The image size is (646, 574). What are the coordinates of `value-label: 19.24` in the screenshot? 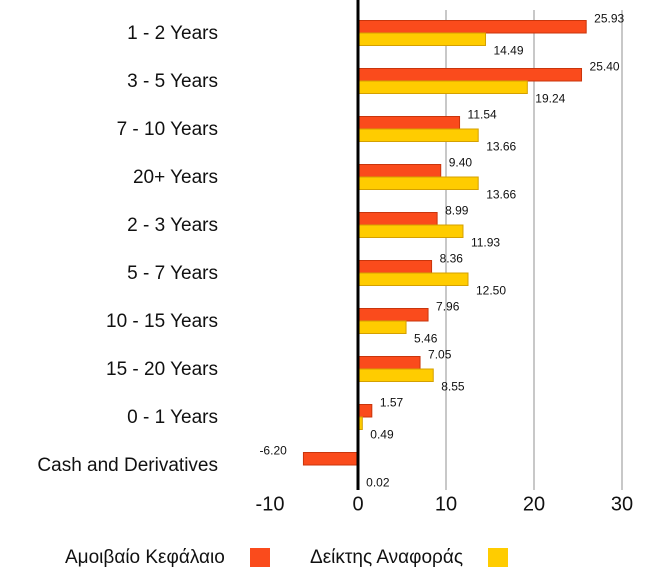 It's located at (550, 99).